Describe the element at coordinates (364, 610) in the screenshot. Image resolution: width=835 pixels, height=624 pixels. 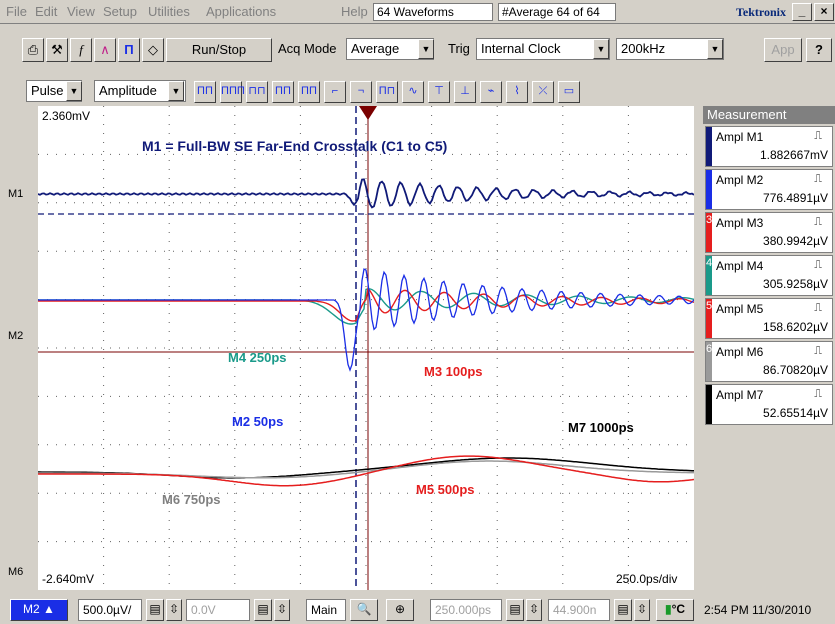
I see `zoom-icon: 🔍` at that location.